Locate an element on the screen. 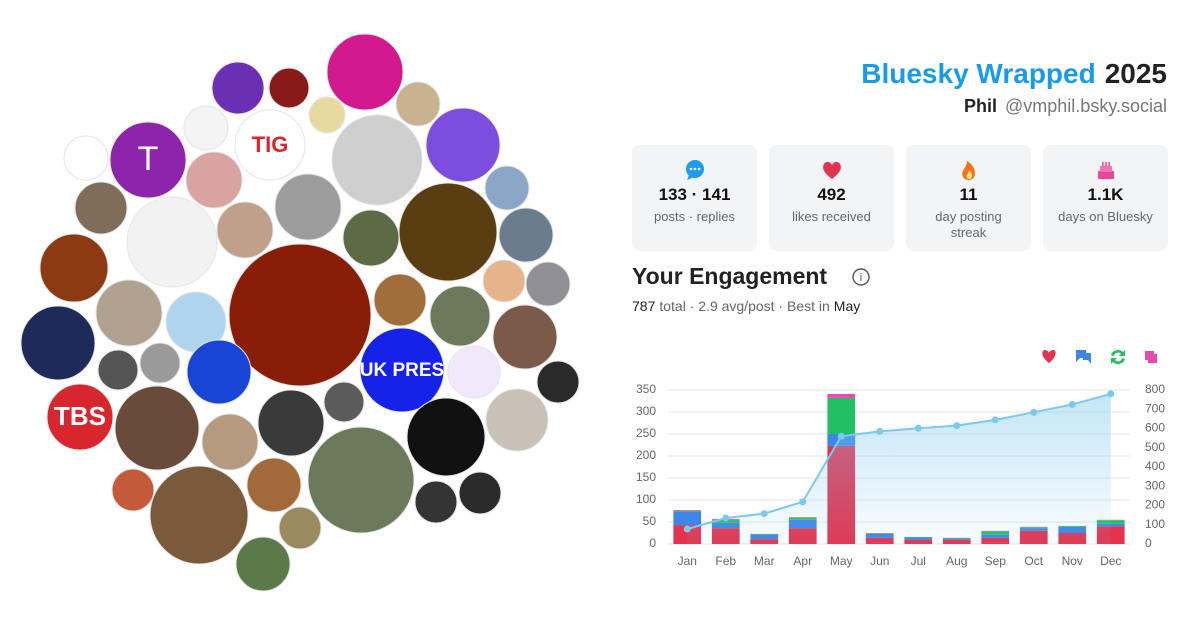  user-name: Phil is located at coordinates (980, 106).